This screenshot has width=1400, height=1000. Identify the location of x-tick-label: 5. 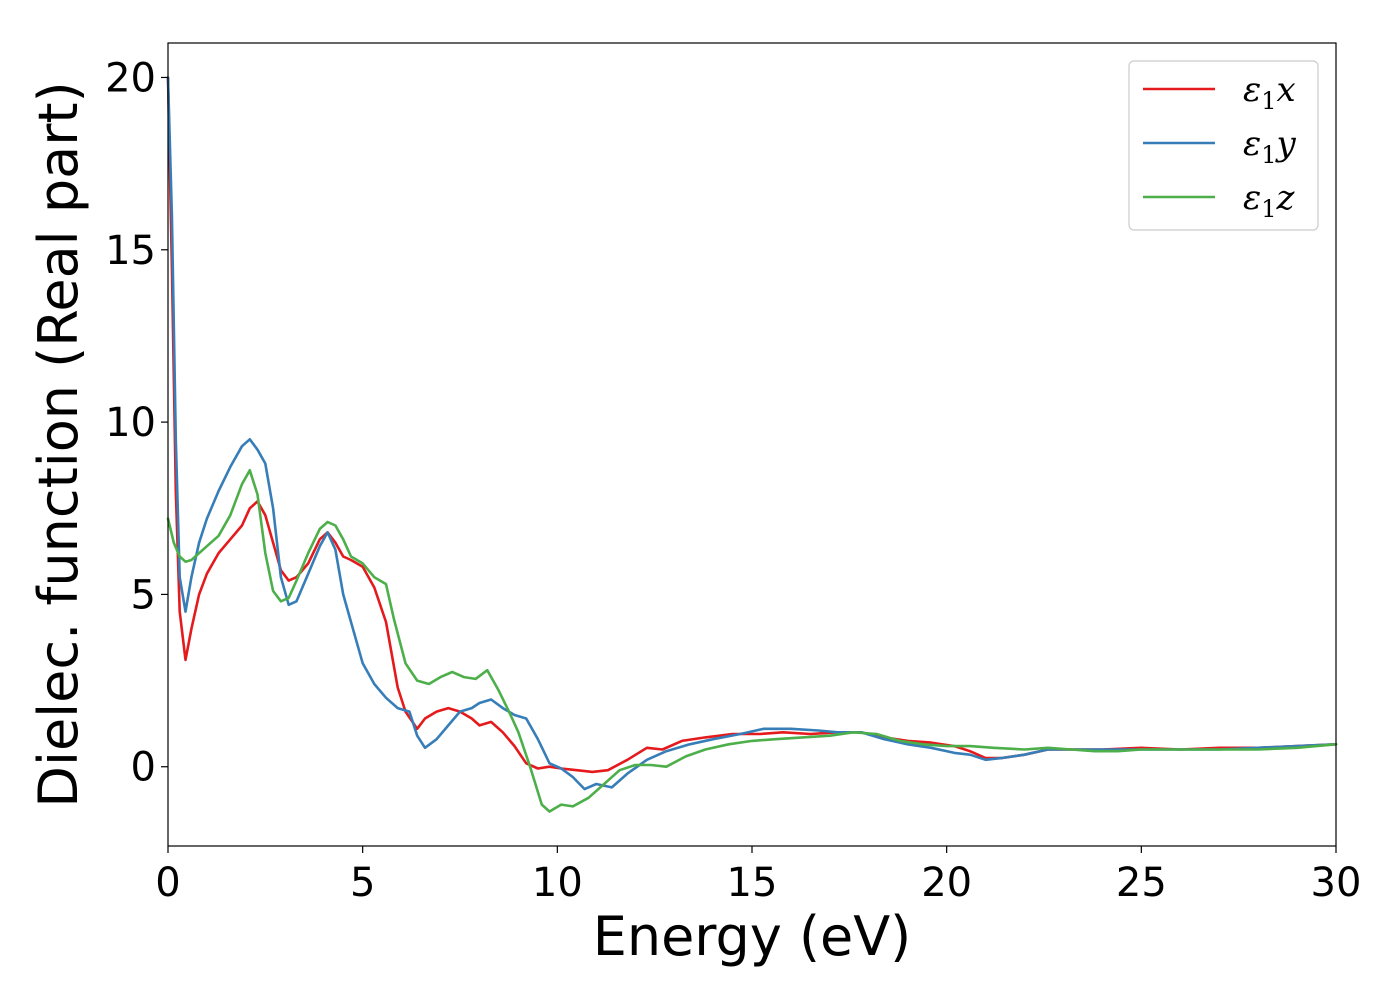
(362, 883).